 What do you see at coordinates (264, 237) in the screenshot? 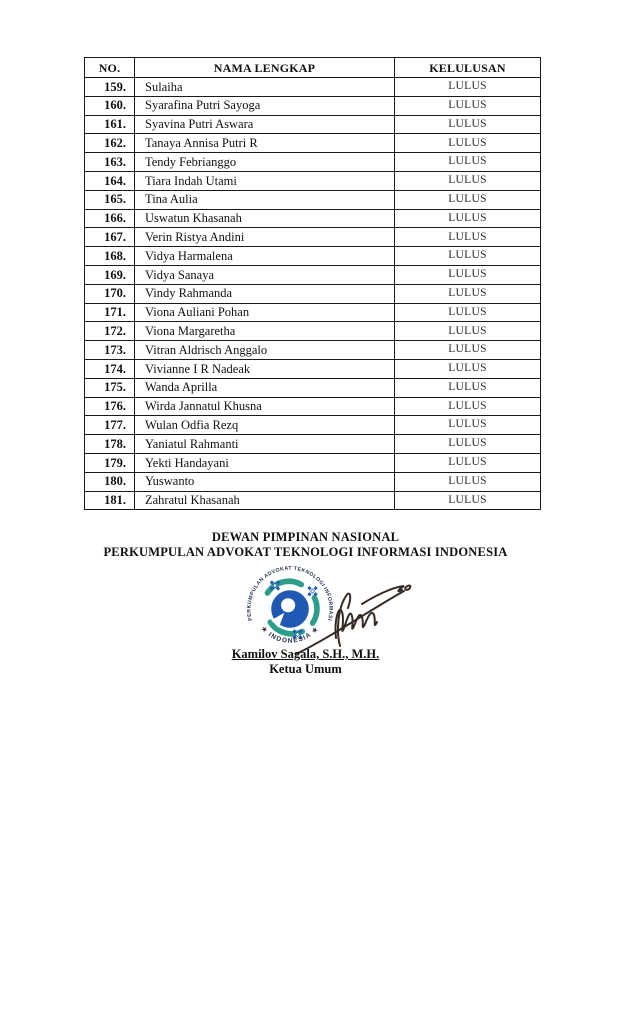
I see `row-name: Verin Ristya Andini` at bounding box center [264, 237].